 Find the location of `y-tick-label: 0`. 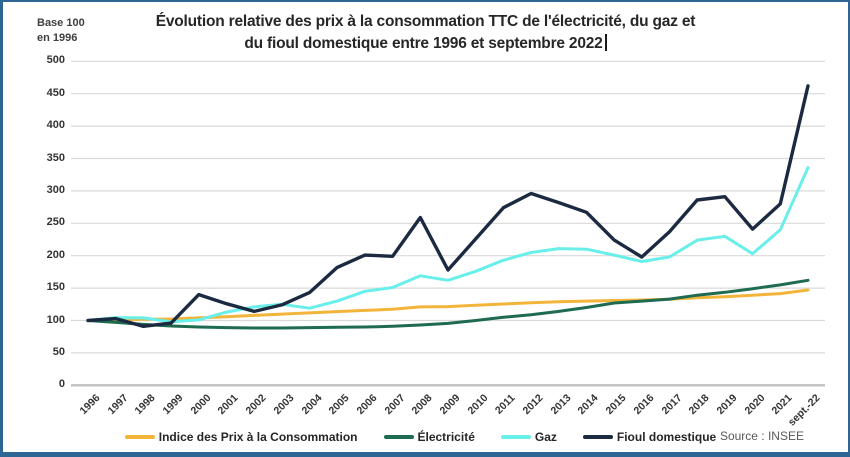

y-tick-label: 0 is located at coordinates (61, 384).